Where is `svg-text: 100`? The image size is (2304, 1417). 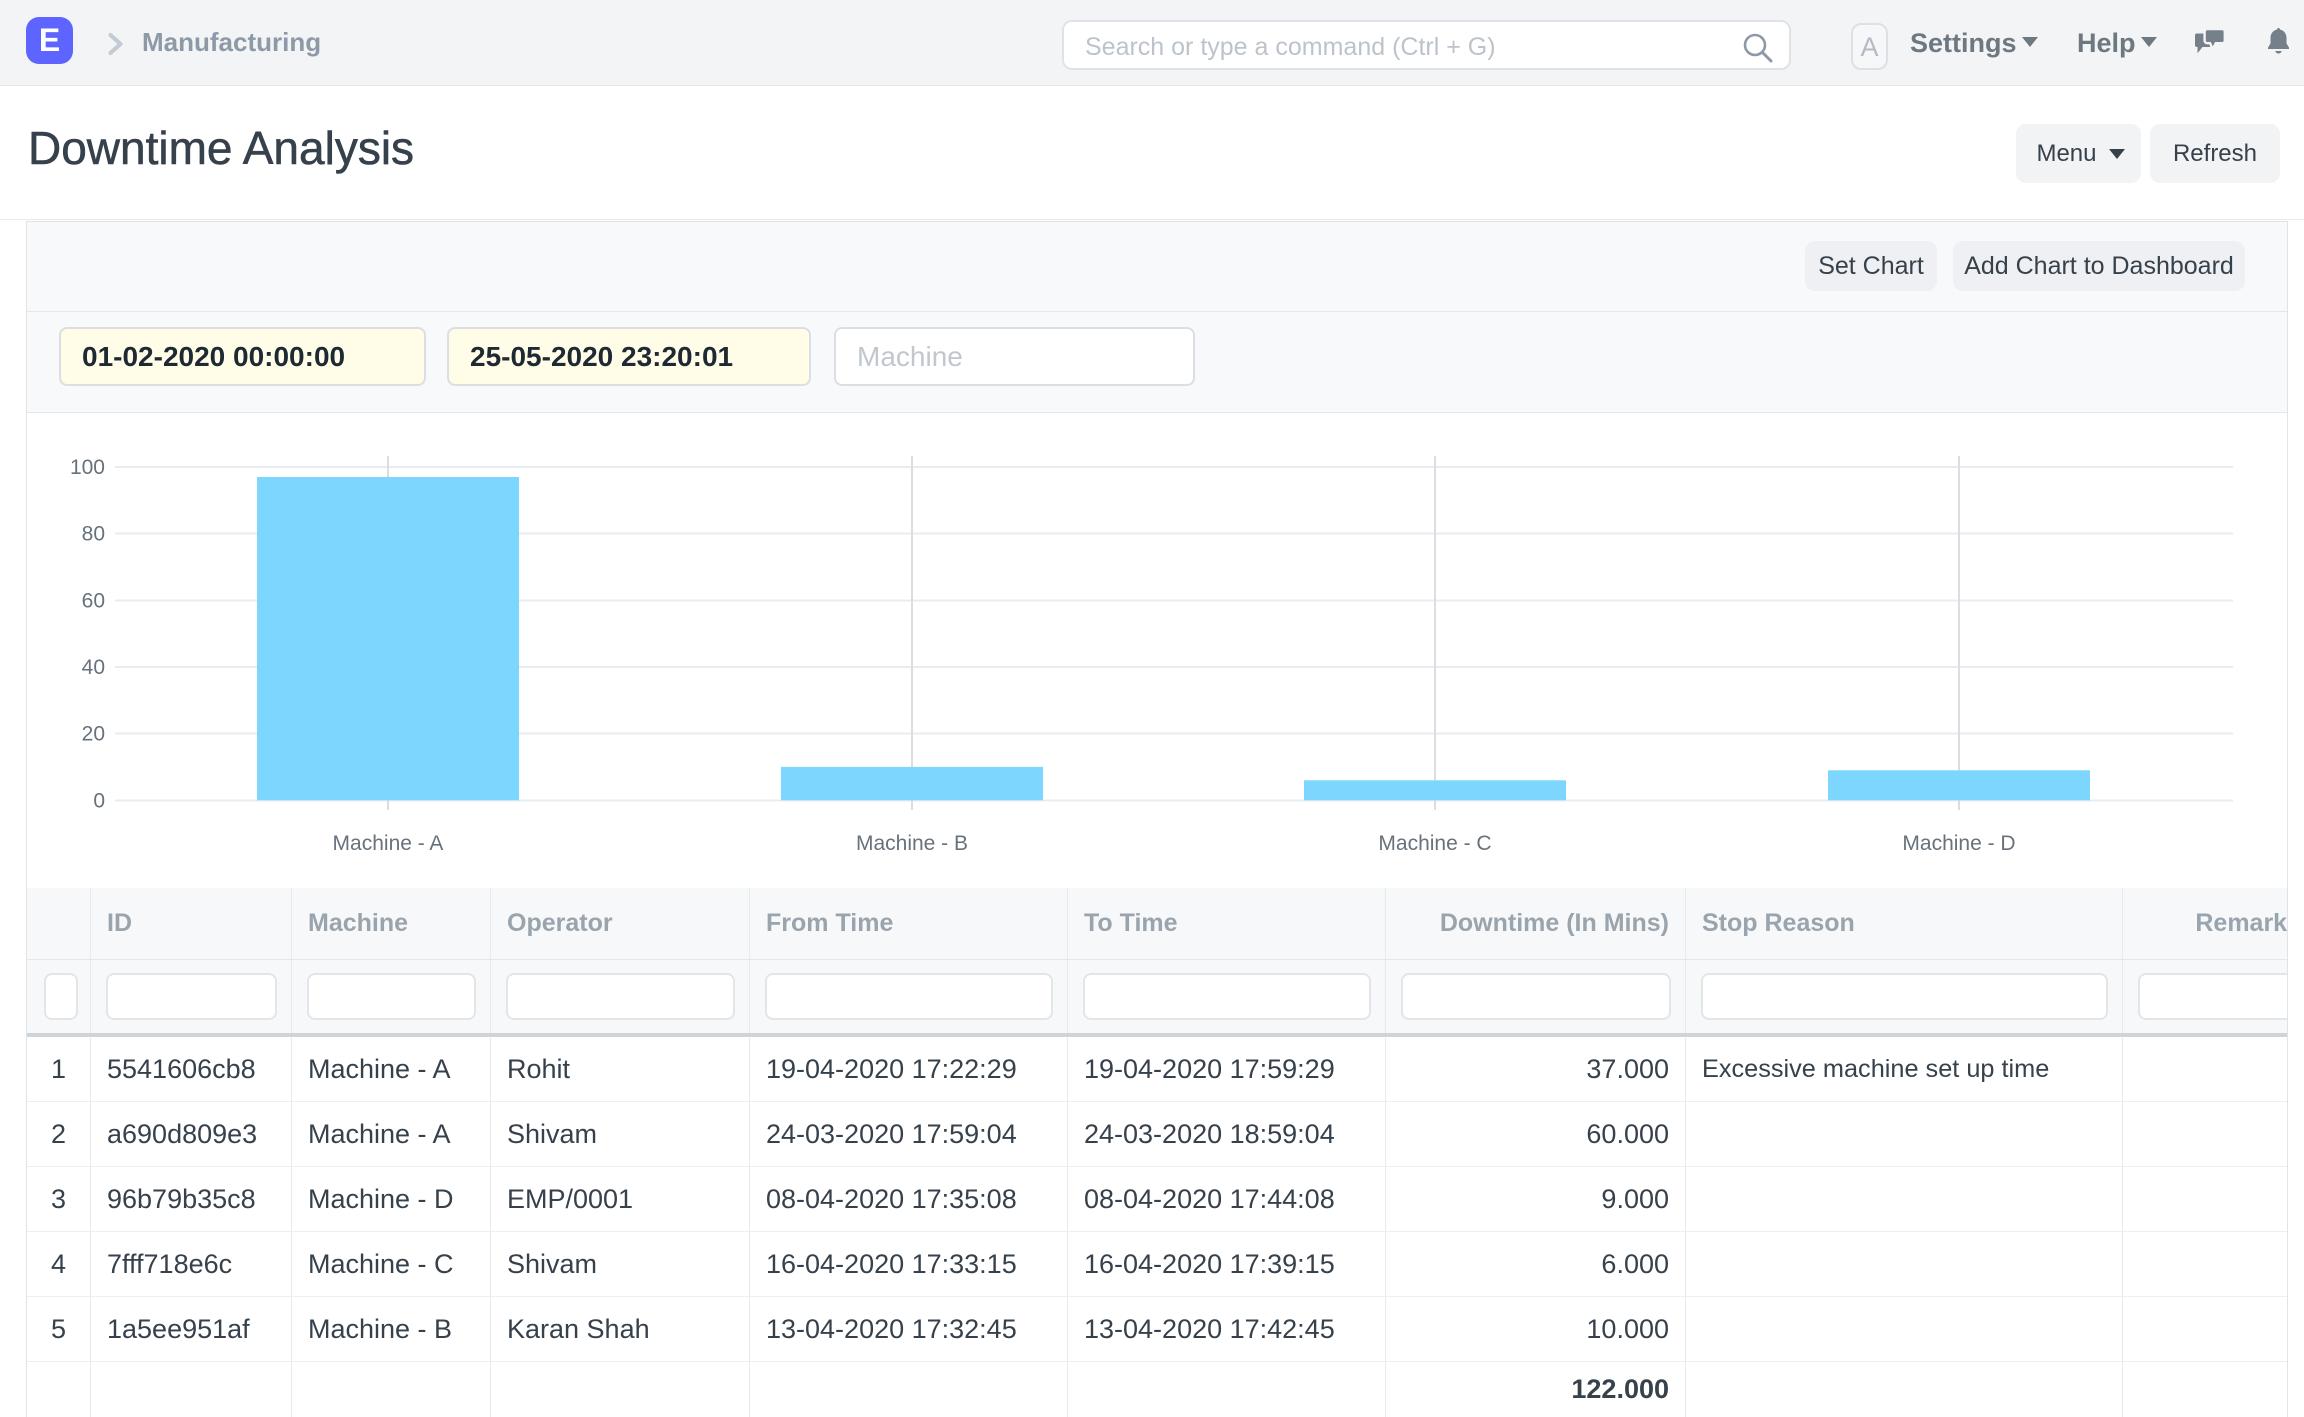
svg-text: 100 is located at coordinates (87, 467).